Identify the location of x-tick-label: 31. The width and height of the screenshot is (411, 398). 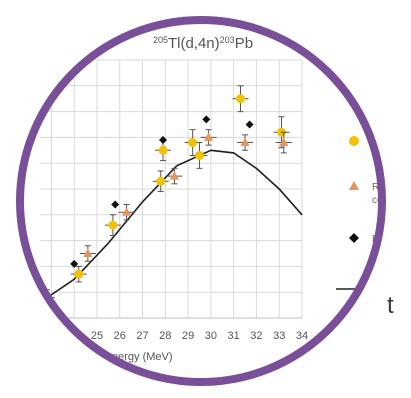
(234, 336).